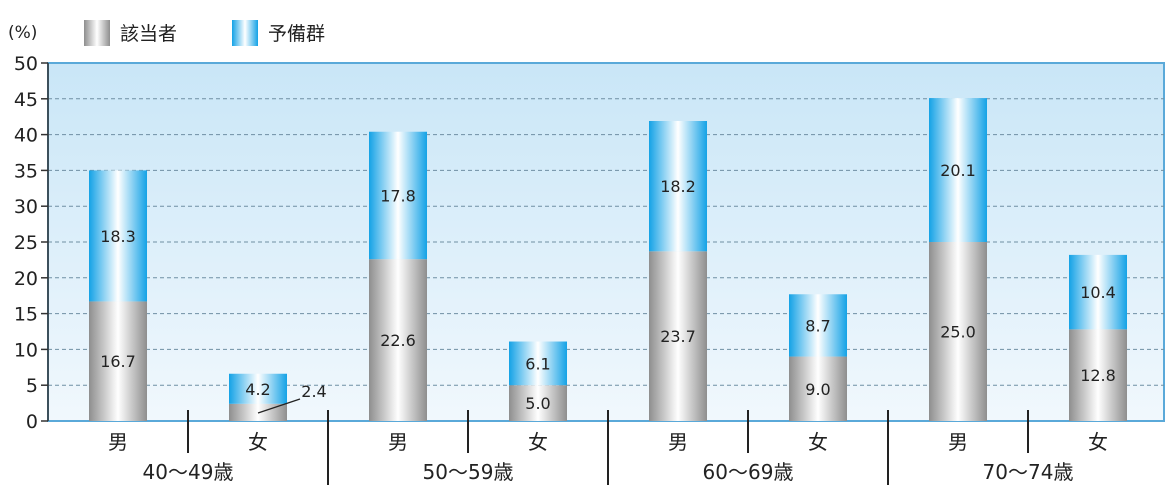 The image size is (1166, 485). Describe the element at coordinates (26, 100) in the screenshot. I see `y-tick-label: 45` at that location.